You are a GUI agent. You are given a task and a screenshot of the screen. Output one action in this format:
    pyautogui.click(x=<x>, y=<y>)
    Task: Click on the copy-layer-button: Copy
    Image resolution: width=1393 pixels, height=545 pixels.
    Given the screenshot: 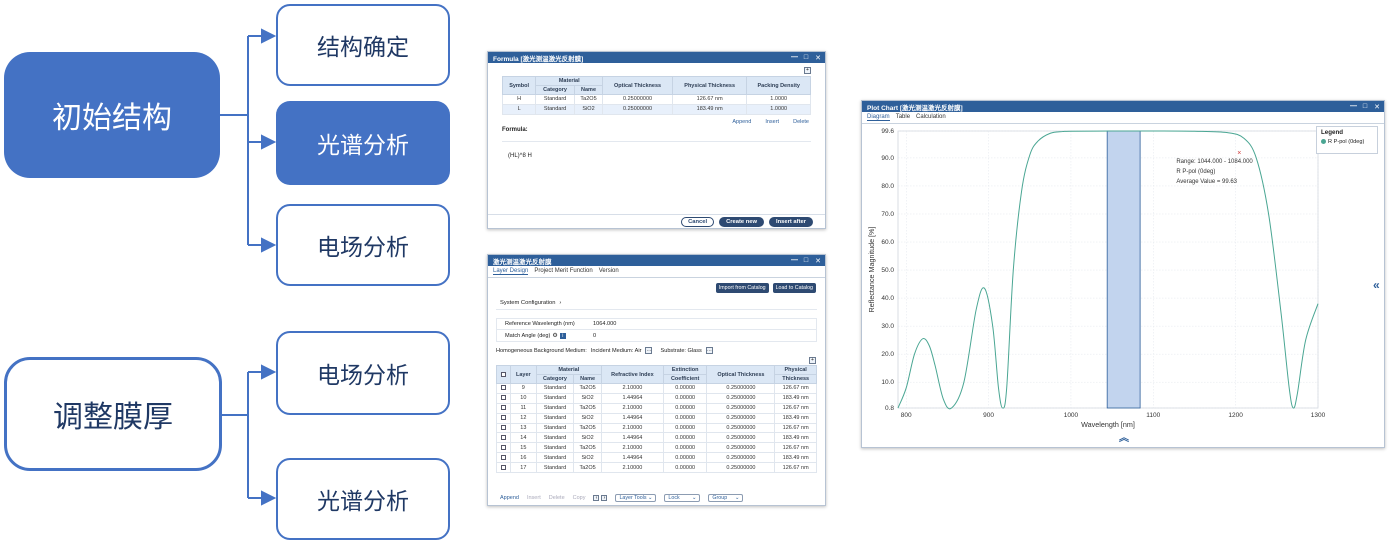 What is the action you would take?
    pyautogui.click(x=579, y=498)
    